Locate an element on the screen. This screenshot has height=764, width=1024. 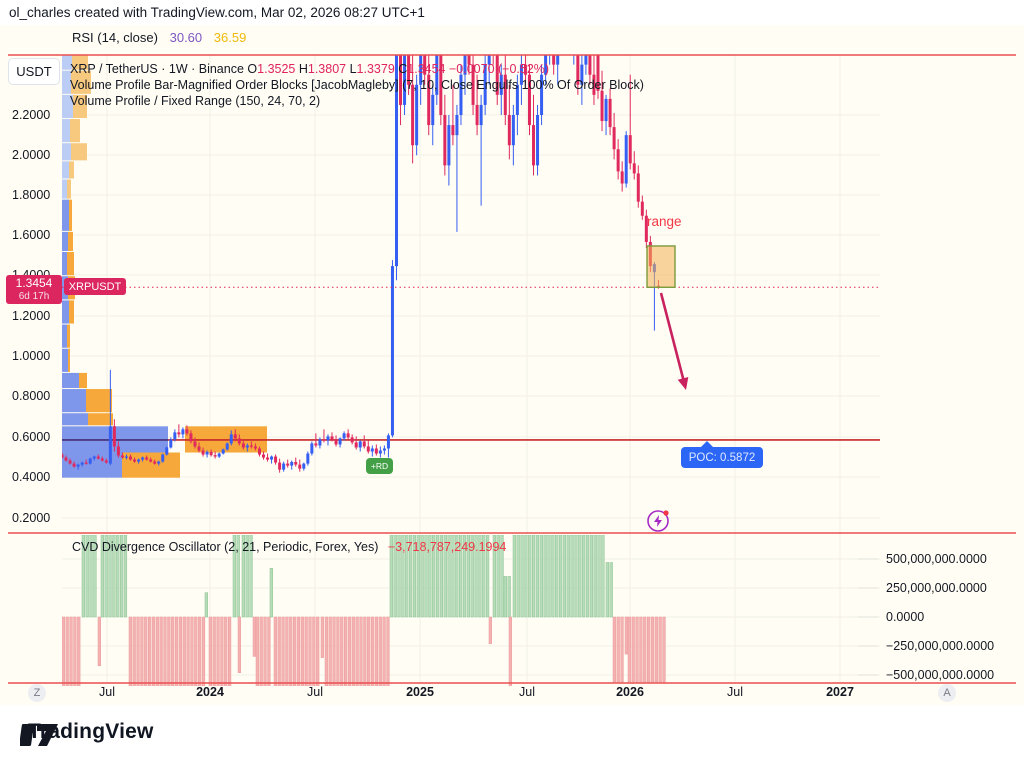
tradingview-wordmark: TradingView is located at coordinates (91, 731).